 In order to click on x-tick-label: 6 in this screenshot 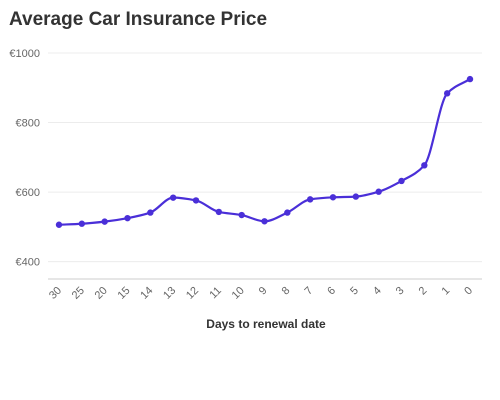, I will do `click(331, 291)`.